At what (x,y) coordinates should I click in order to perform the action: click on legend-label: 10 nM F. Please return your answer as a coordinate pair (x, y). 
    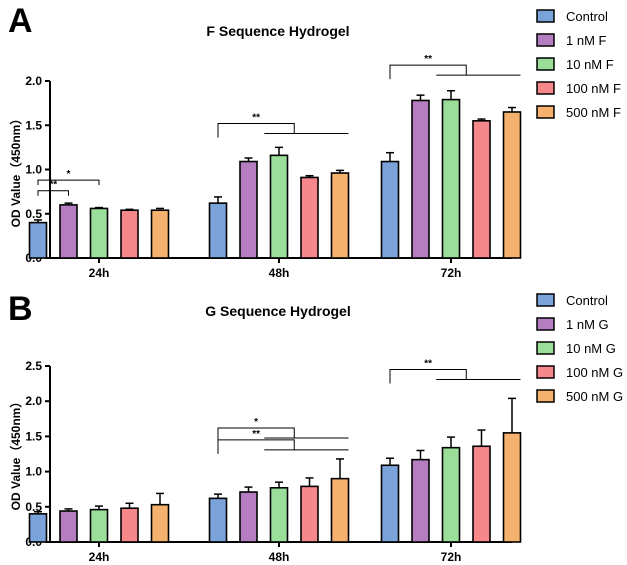
    Looking at the image, I should click on (590, 64).